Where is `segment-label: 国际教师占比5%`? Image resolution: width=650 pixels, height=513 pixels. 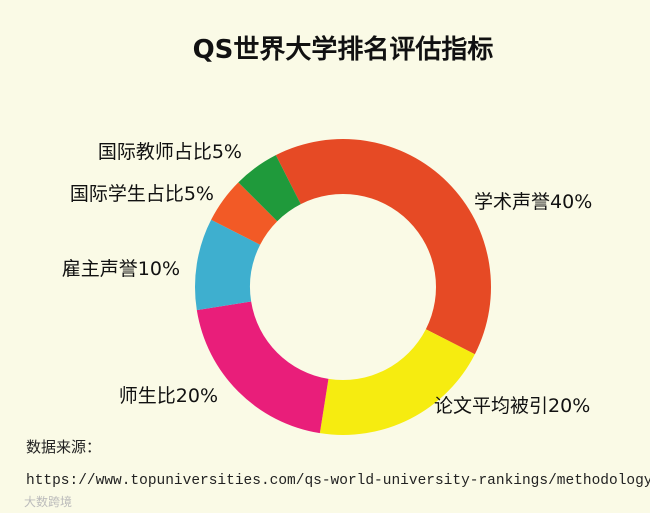
segment-label: 国际教师占比5% is located at coordinates (170, 152).